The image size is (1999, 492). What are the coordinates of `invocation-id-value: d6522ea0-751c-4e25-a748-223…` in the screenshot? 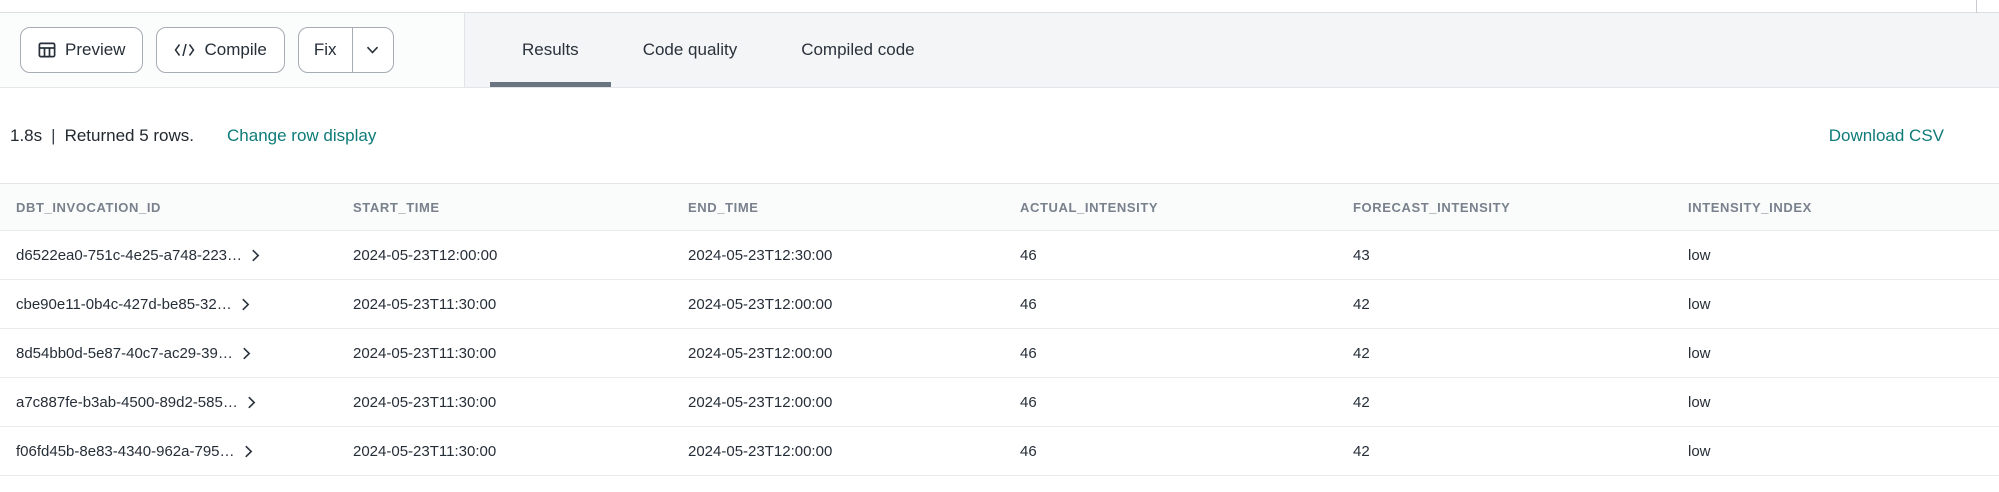 It's located at (129, 255).